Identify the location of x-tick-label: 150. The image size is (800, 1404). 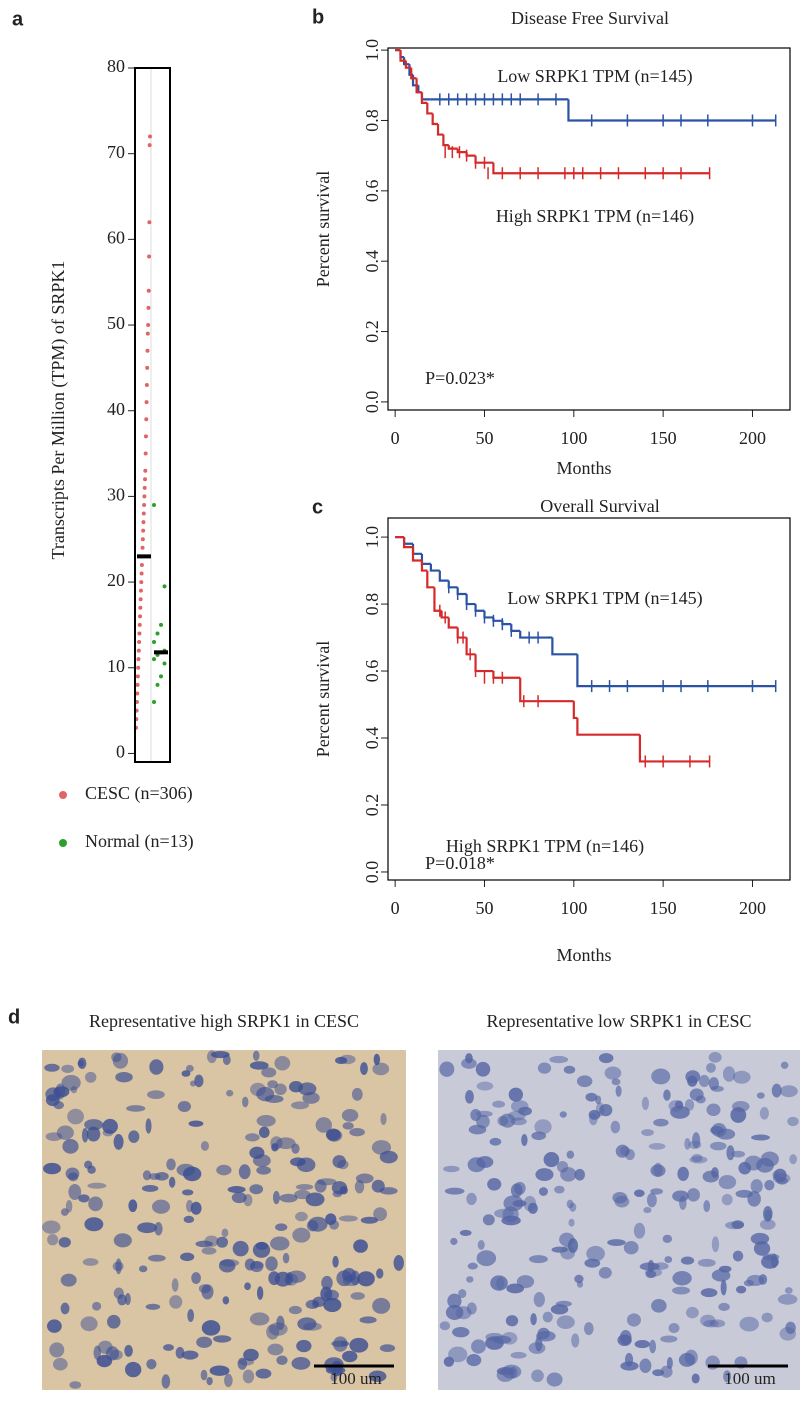
(663, 438).